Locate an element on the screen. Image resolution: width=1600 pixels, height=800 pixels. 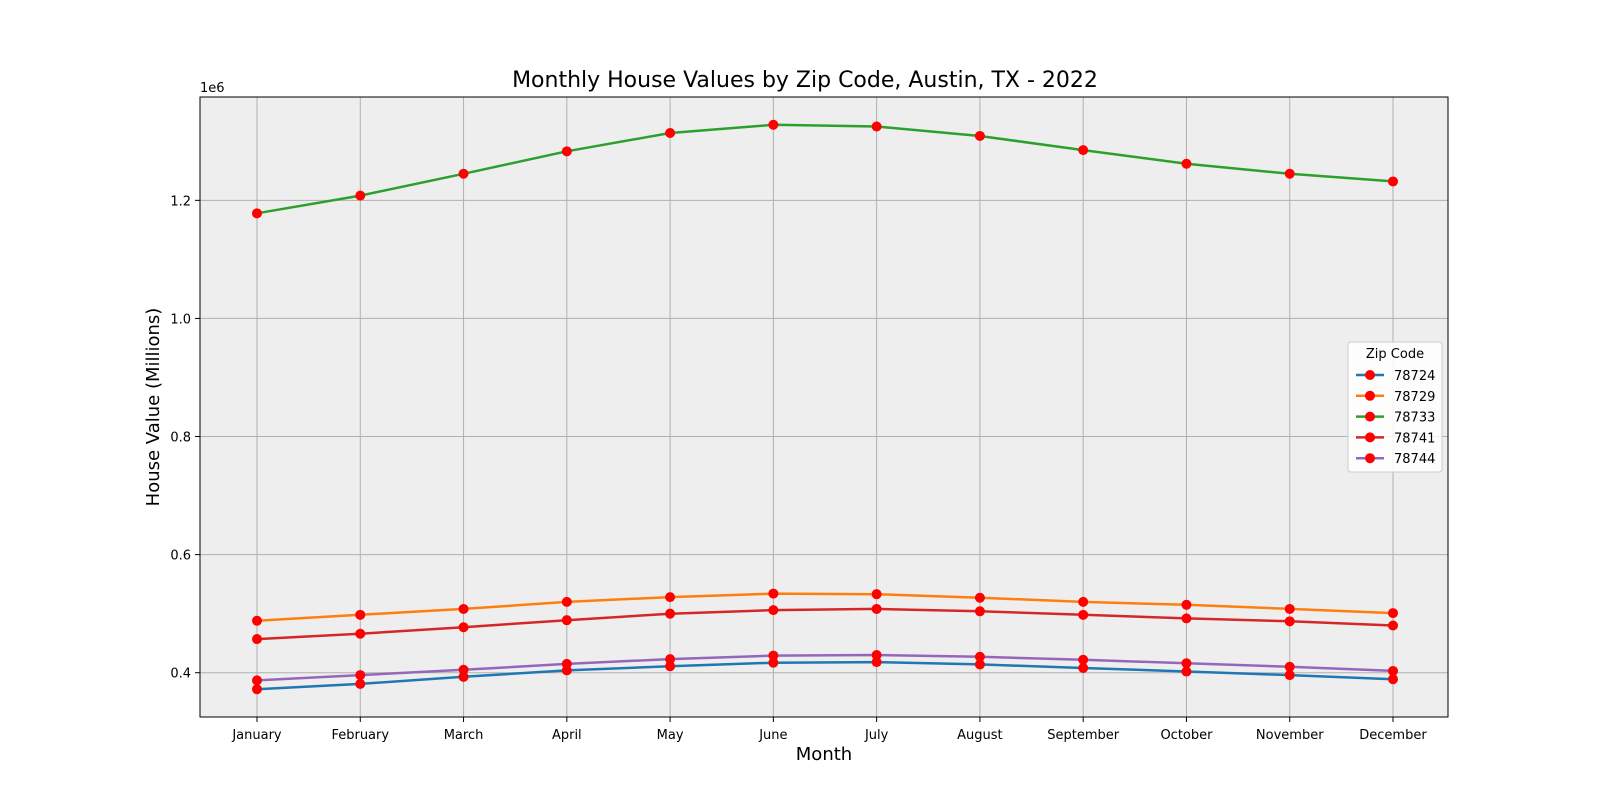
legend-entry: 78741 is located at coordinates (1414, 438).